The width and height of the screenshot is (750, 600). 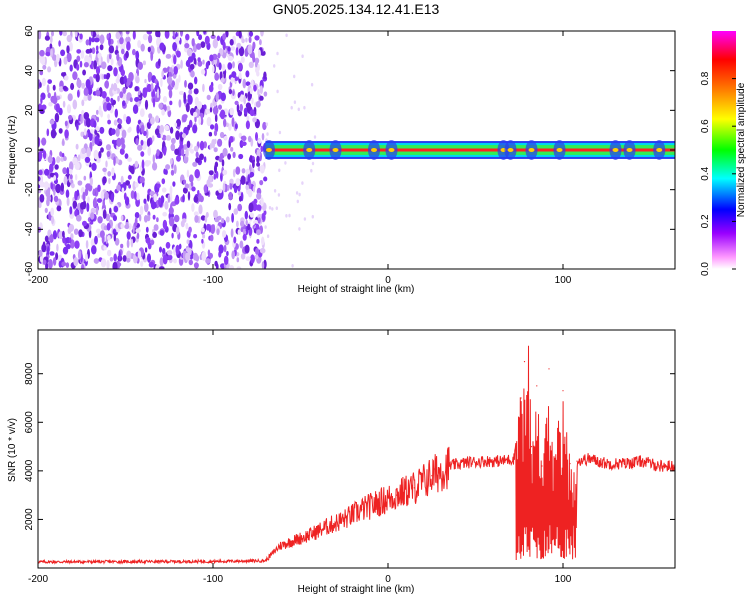 I want to click on band-hotspot, so click(x=510, y=150).